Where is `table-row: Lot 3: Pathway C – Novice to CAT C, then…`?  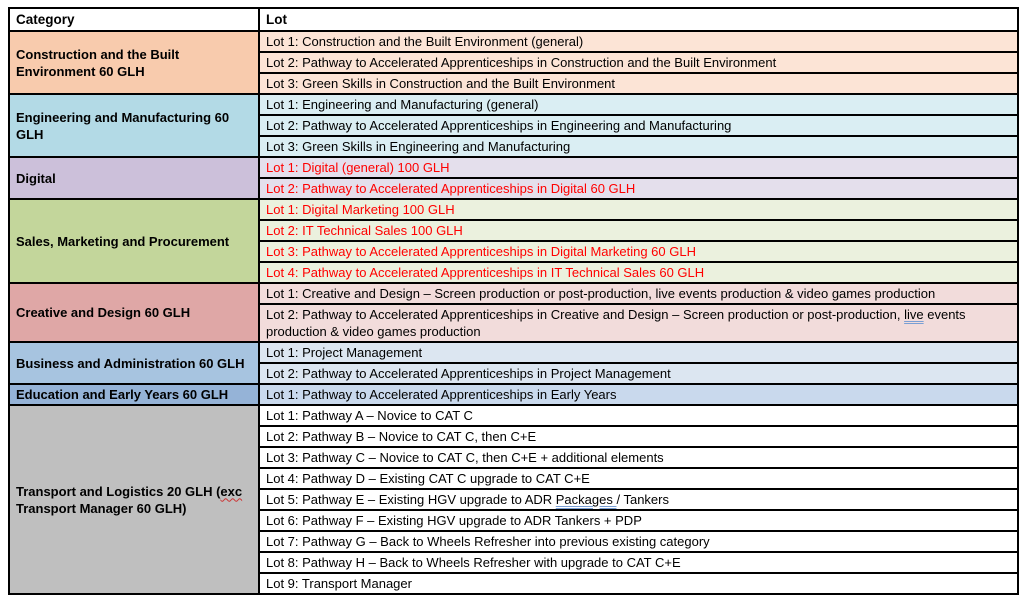 table-row: Lot 3: Pathway C – Novice to CAT C, then… is located at coordinates (514, 457).